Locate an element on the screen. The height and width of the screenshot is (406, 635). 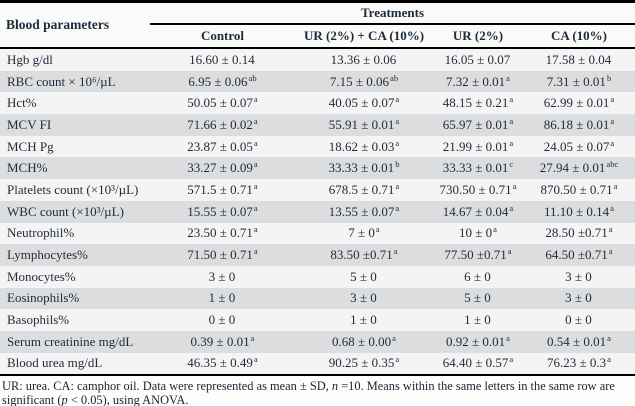
value-text: 71.66 ± 0.02 is located at coordinates (220, 124).